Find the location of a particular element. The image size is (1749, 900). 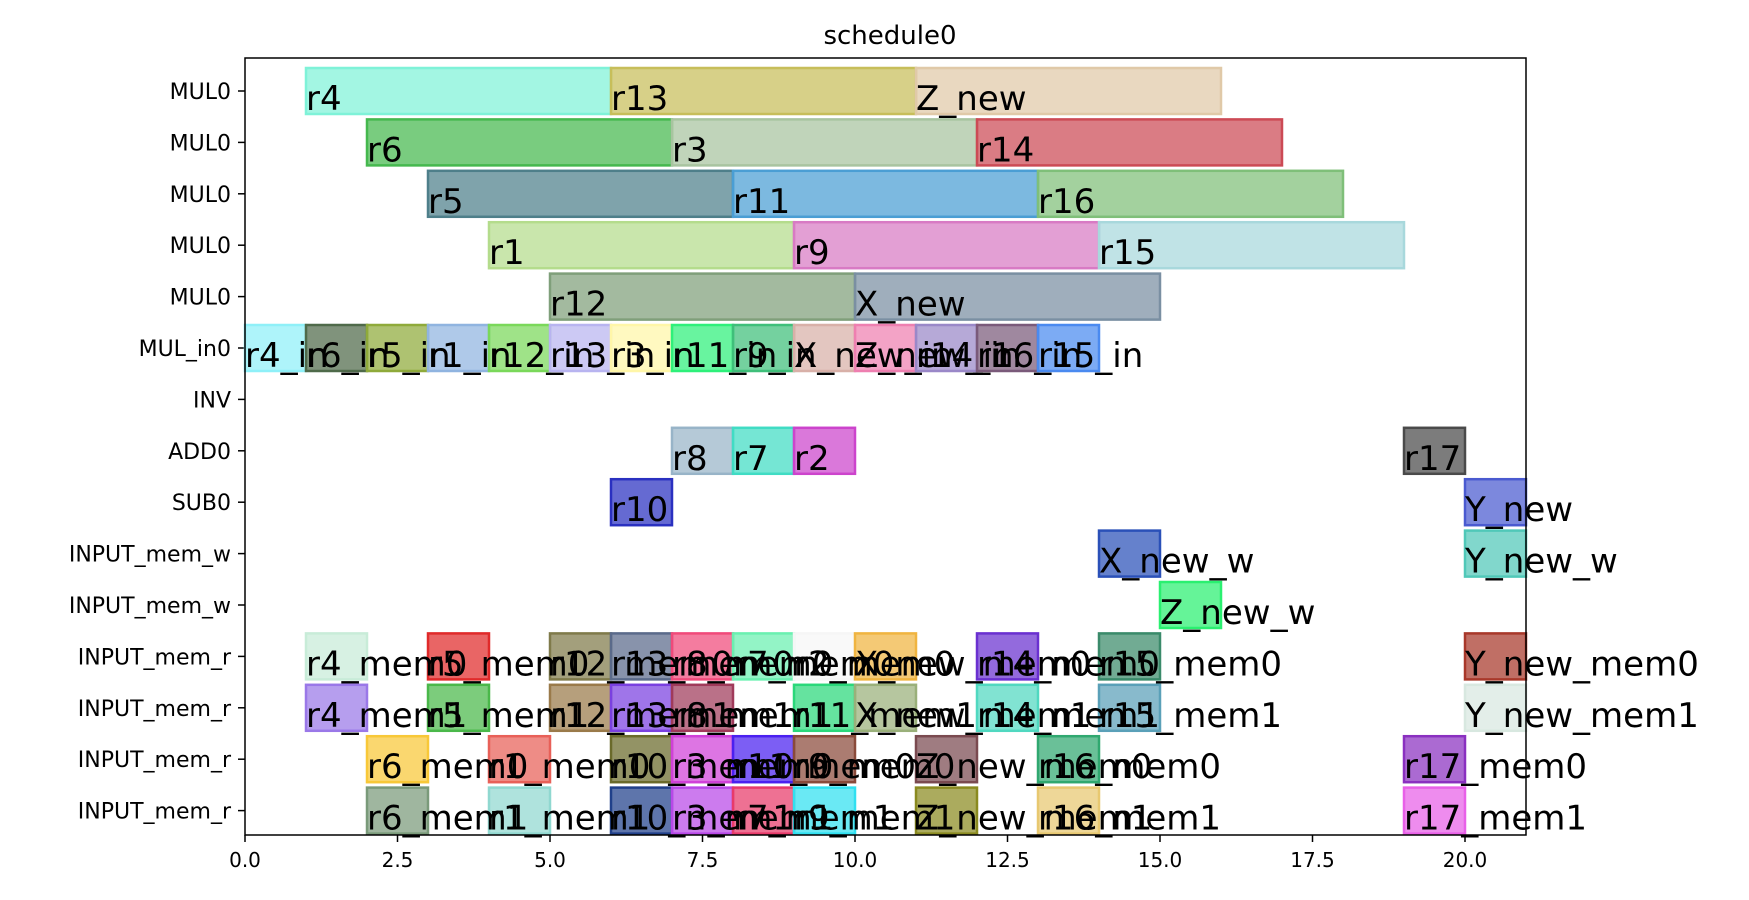

task-bar-r8 is located at coordinates (702, 451).